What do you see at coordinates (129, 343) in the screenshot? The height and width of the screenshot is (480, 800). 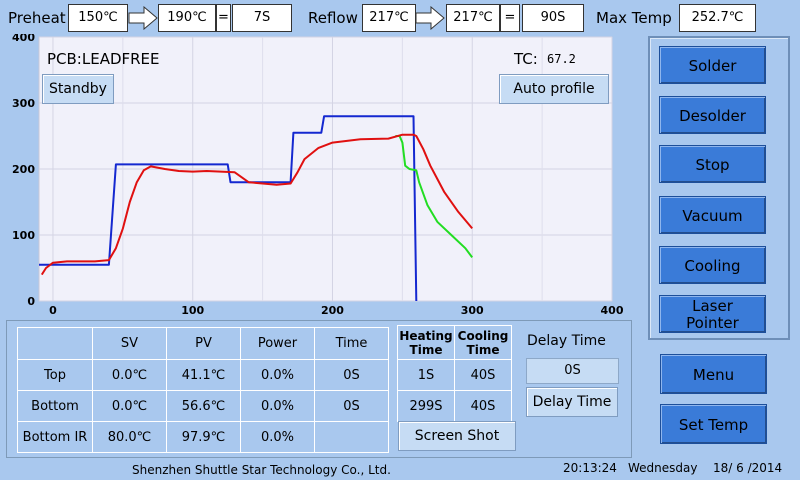 I see `column-header-sv: SV` at bounding box center [129, 343].